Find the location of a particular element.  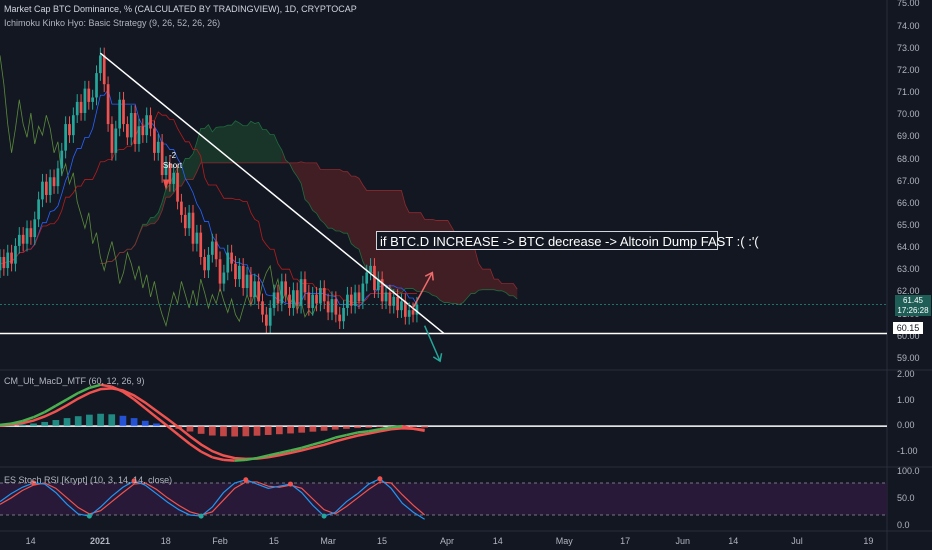

time-tick-label: 18 is located at coordinates (165, 541).